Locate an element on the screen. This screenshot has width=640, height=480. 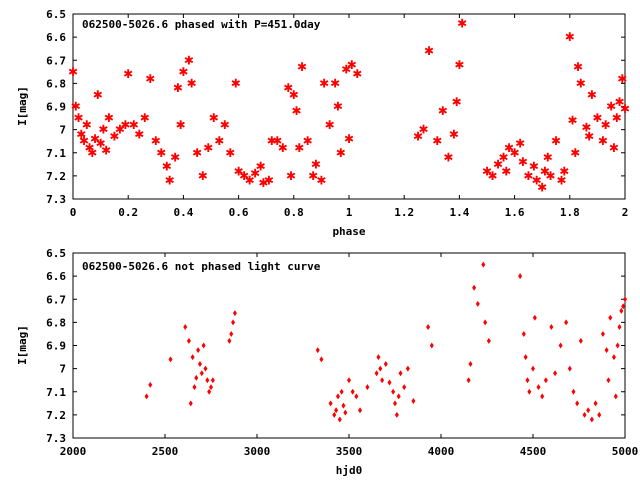
x-tick-label: 0.4 is located at coordinates (183, 212).